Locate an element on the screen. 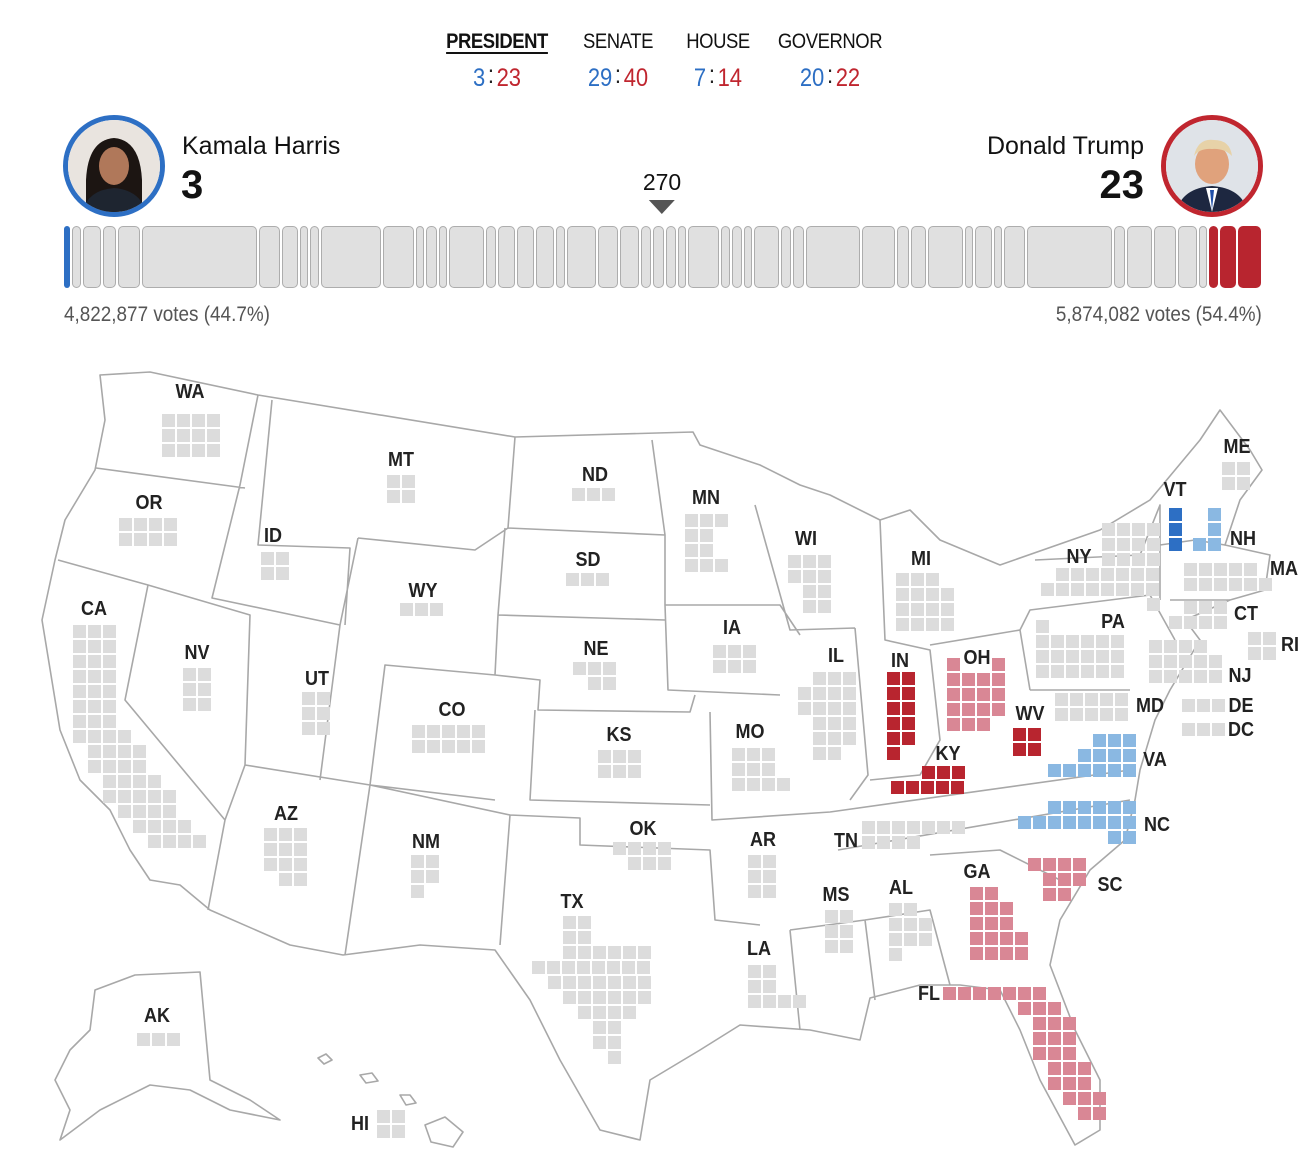  state-grid-ak is located at coordinates (158, 1039).